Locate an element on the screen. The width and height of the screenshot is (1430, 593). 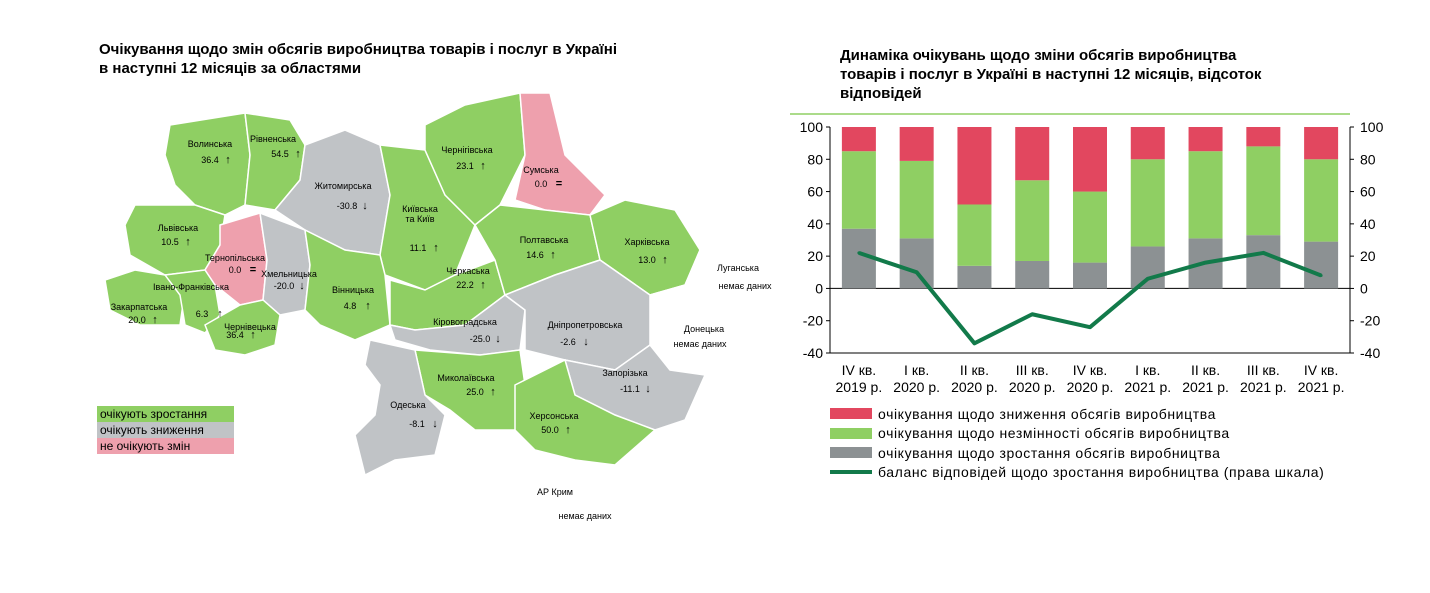
y-tick-label-left: 20 is located at coordinates (815, 256).